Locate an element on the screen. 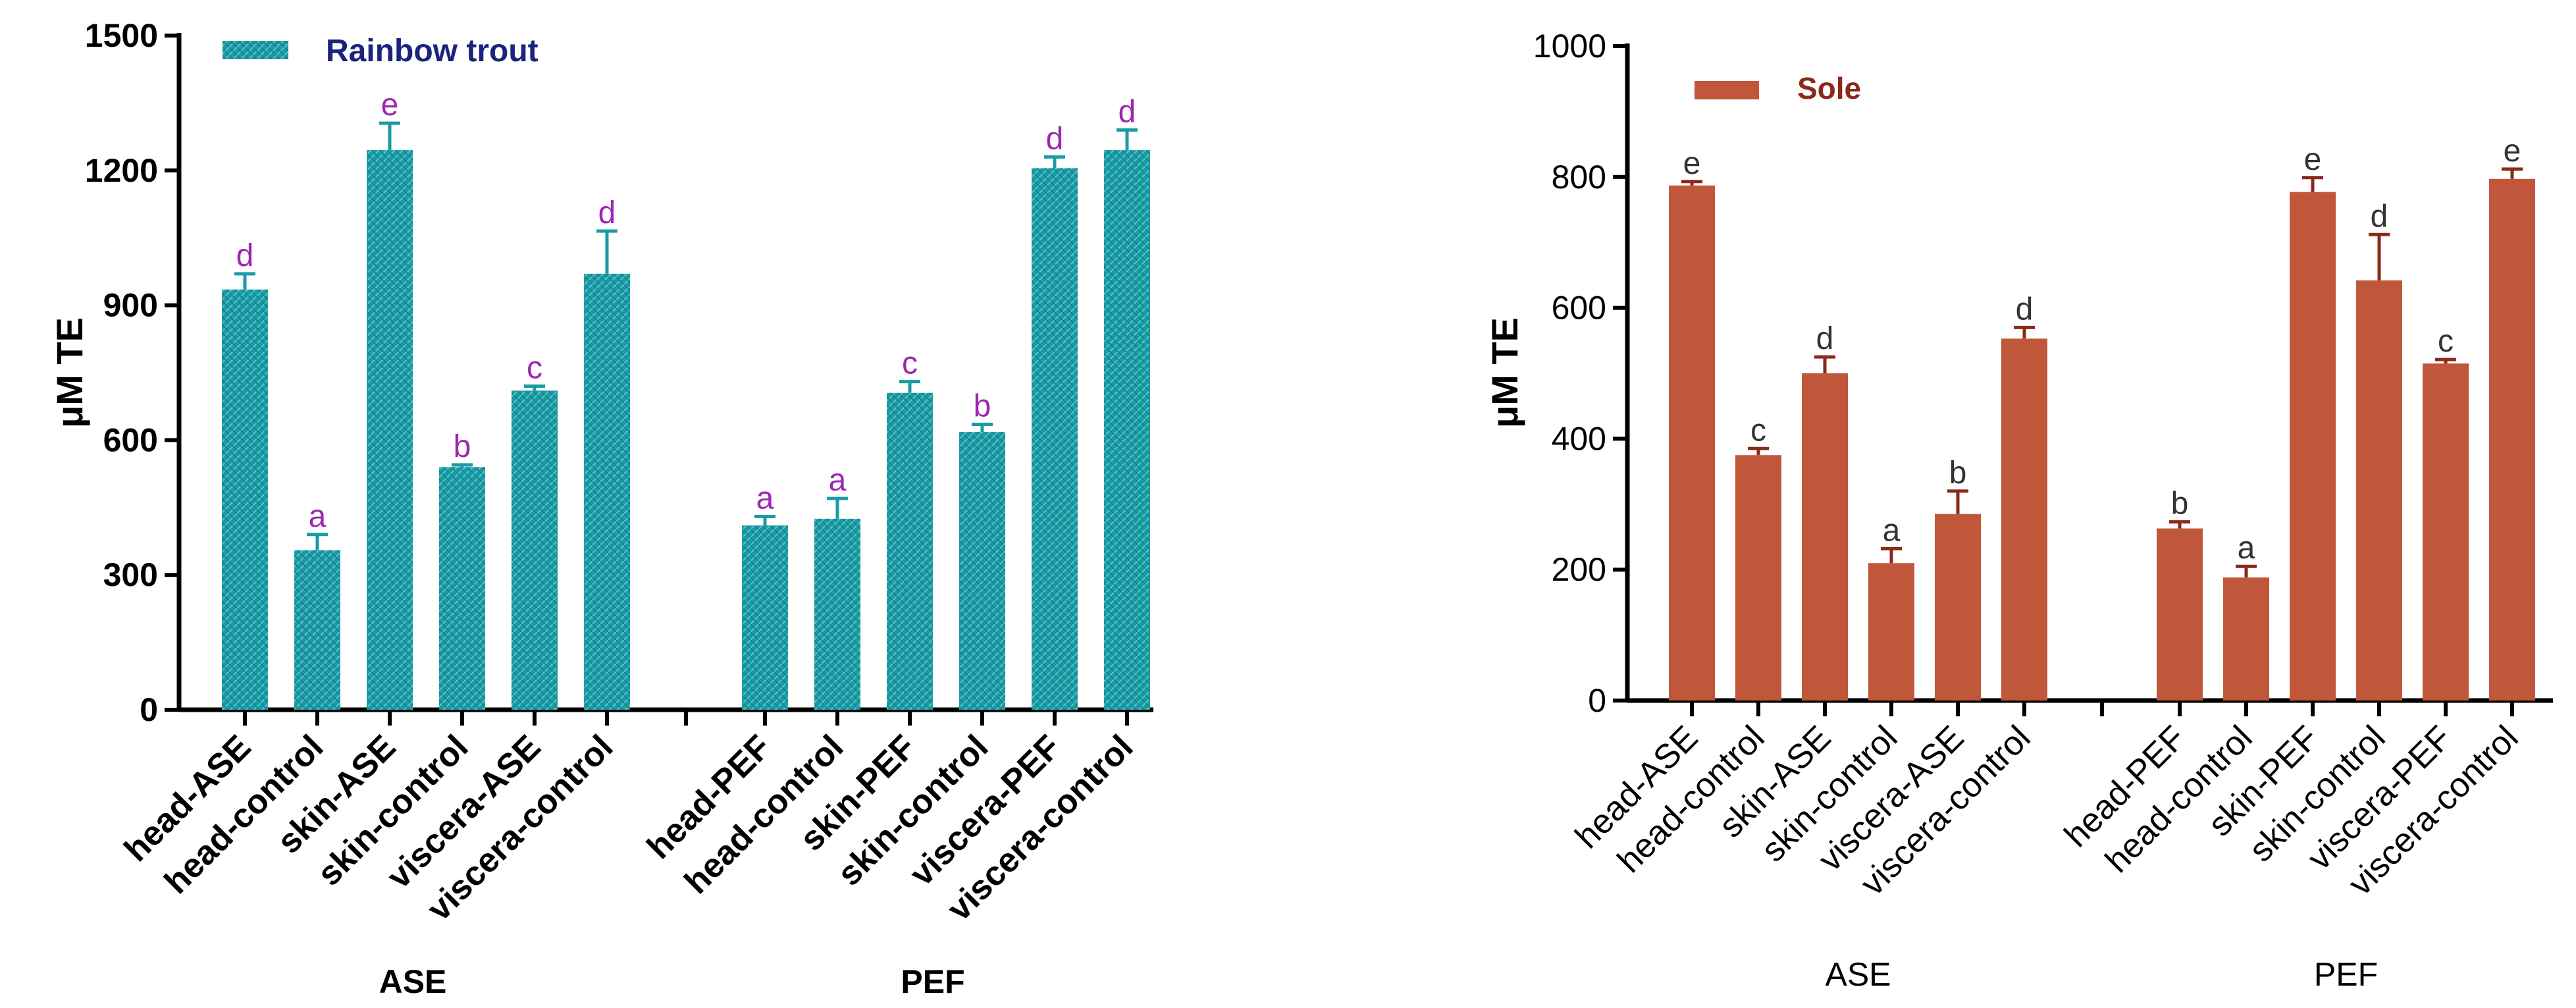 This screenshot has height=1008, width=2576. rainbow-trout-bar-ase-skin-ASE is located at coordinates (390, 430).